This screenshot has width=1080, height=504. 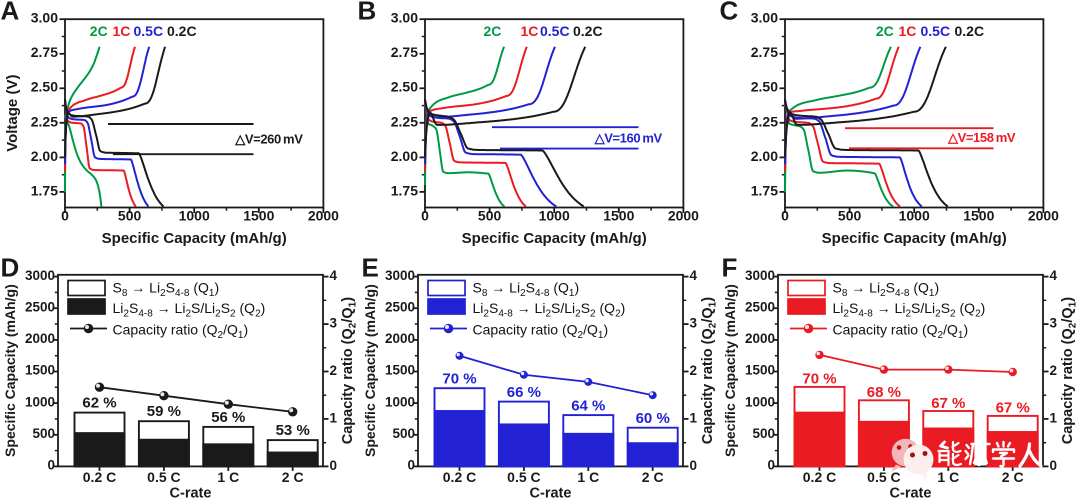 What do you see at coordinates (764, 156) in the screenshot?
I see `svg-text: 2.00` at bounding box center [764, 156].